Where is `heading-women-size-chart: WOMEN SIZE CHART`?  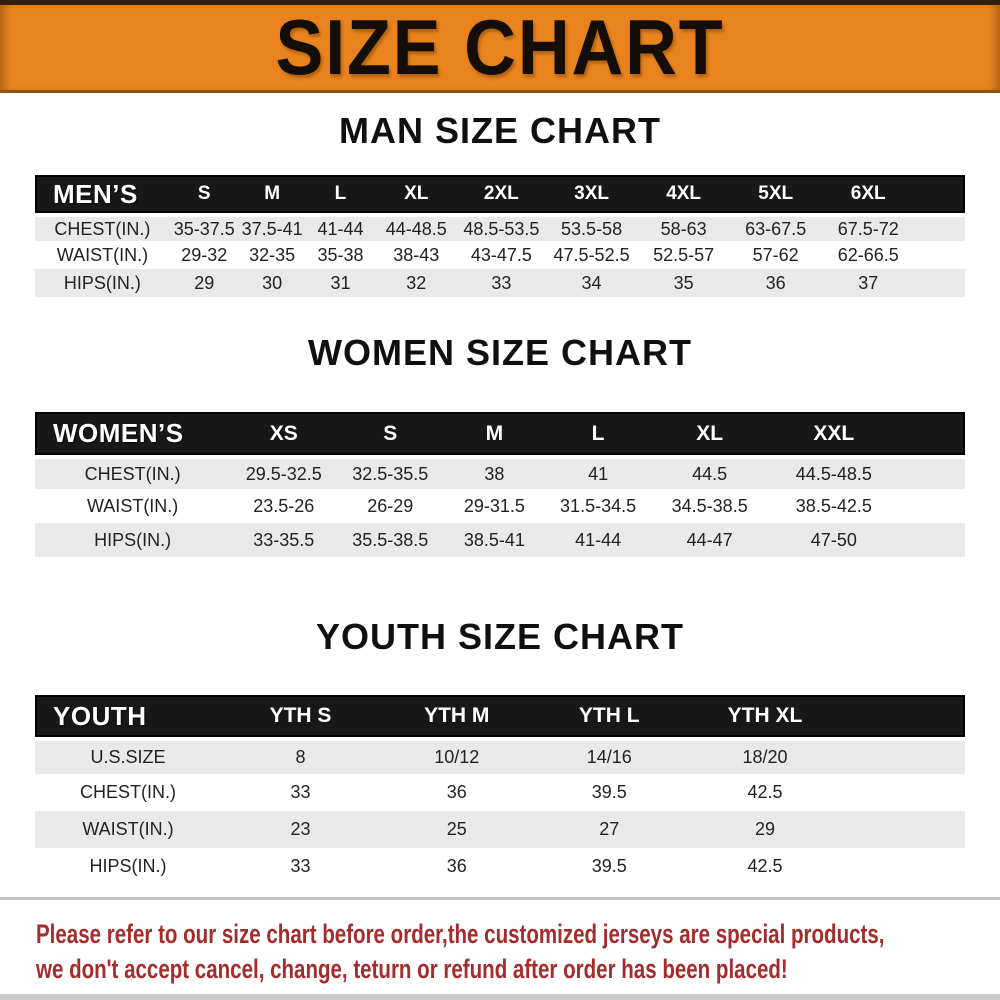 heading-women-size-chart: WOMEN SIZE CHART is located at coordinates (500, 352).